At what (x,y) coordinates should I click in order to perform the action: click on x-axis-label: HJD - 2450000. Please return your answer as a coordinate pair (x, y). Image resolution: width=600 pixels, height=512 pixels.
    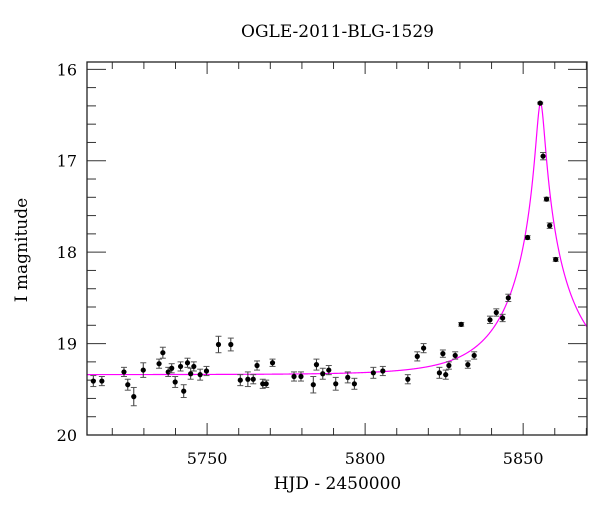
    Looking at the image, I should click on (337, 484).